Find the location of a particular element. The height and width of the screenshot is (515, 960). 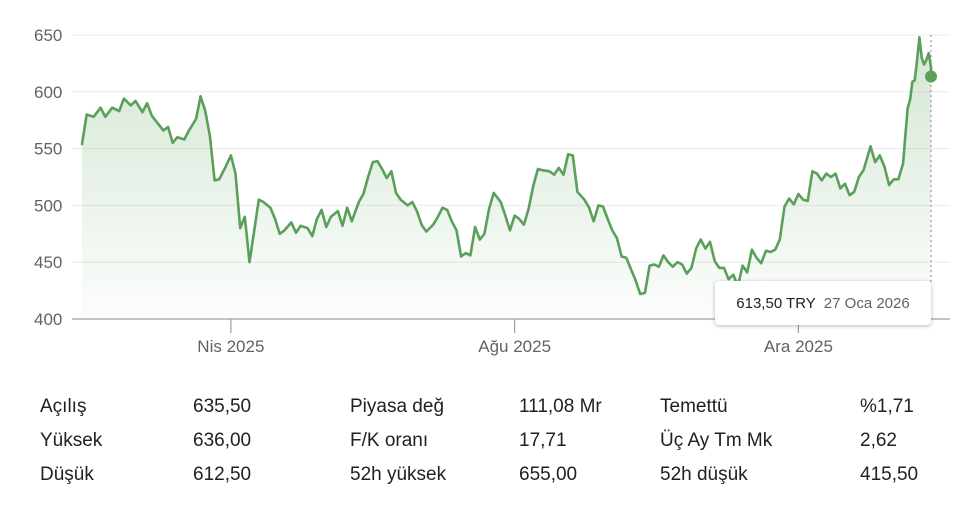

y-tick-label-550: 550 is located at coordinates (48, 149).